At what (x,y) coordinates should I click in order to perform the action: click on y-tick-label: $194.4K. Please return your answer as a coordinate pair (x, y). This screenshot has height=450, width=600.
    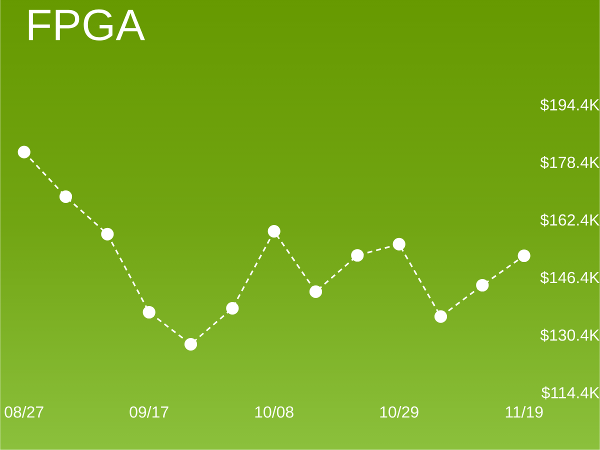
    Looking at the image, I should click on (570, 105).